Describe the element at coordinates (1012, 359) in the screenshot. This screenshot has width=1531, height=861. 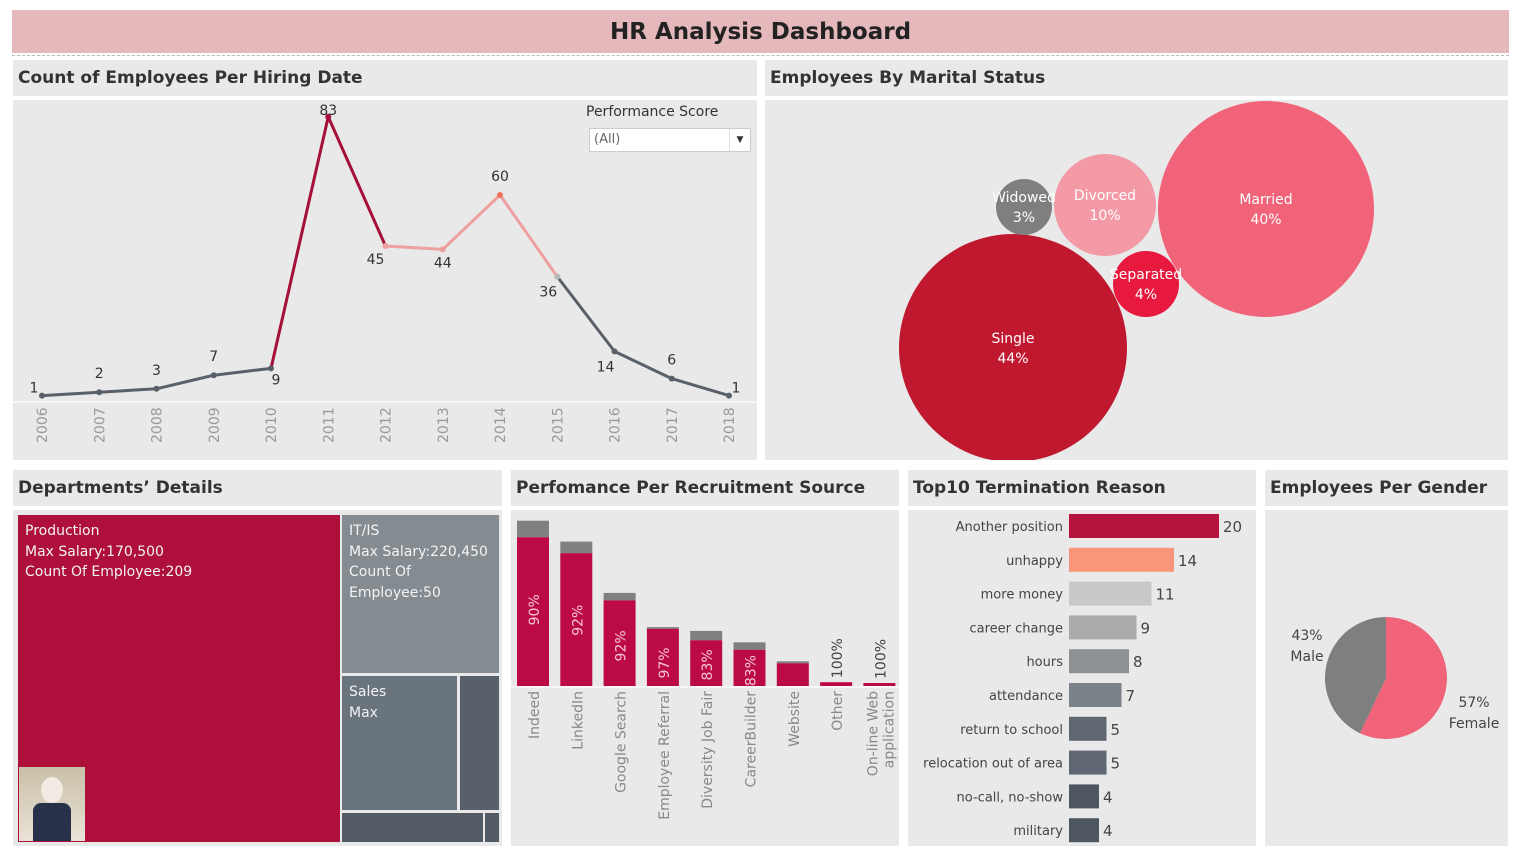
I see `bubble-percent: 44%` at that location.